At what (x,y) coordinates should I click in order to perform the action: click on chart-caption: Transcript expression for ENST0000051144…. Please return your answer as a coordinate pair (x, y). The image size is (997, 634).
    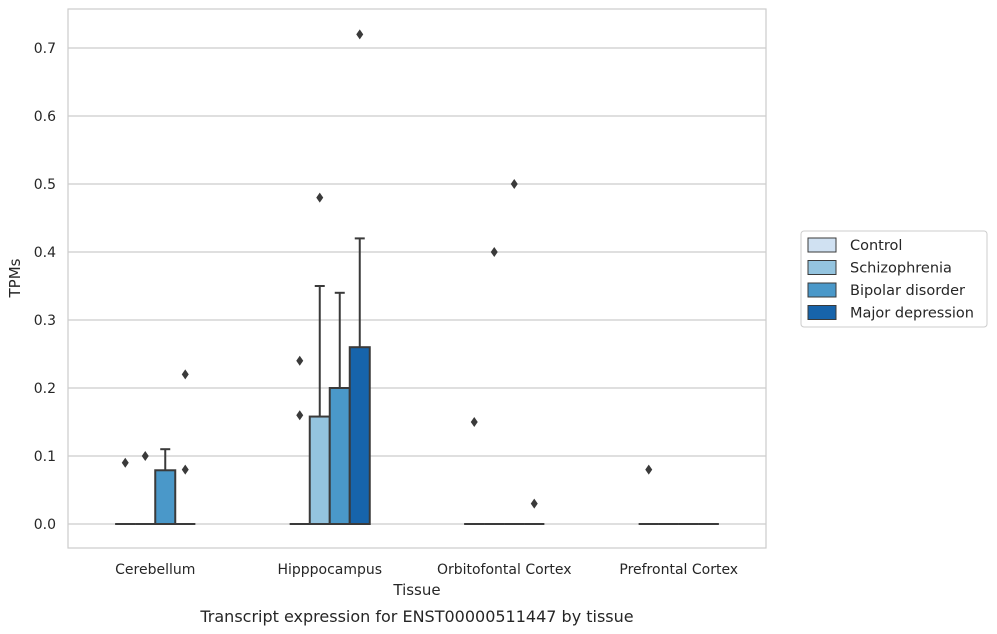
    Looking at the image, I should click on (416, 616).